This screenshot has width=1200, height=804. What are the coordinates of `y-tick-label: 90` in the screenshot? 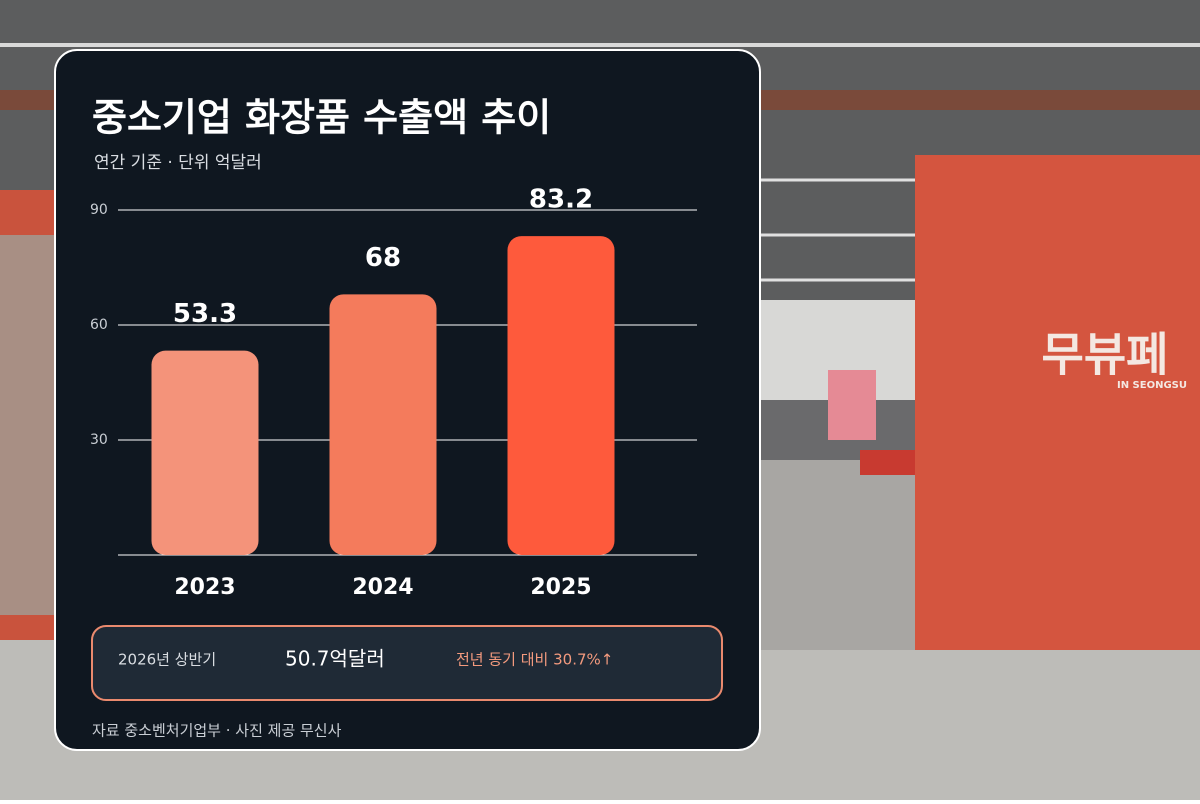 It's located at (99, 210).